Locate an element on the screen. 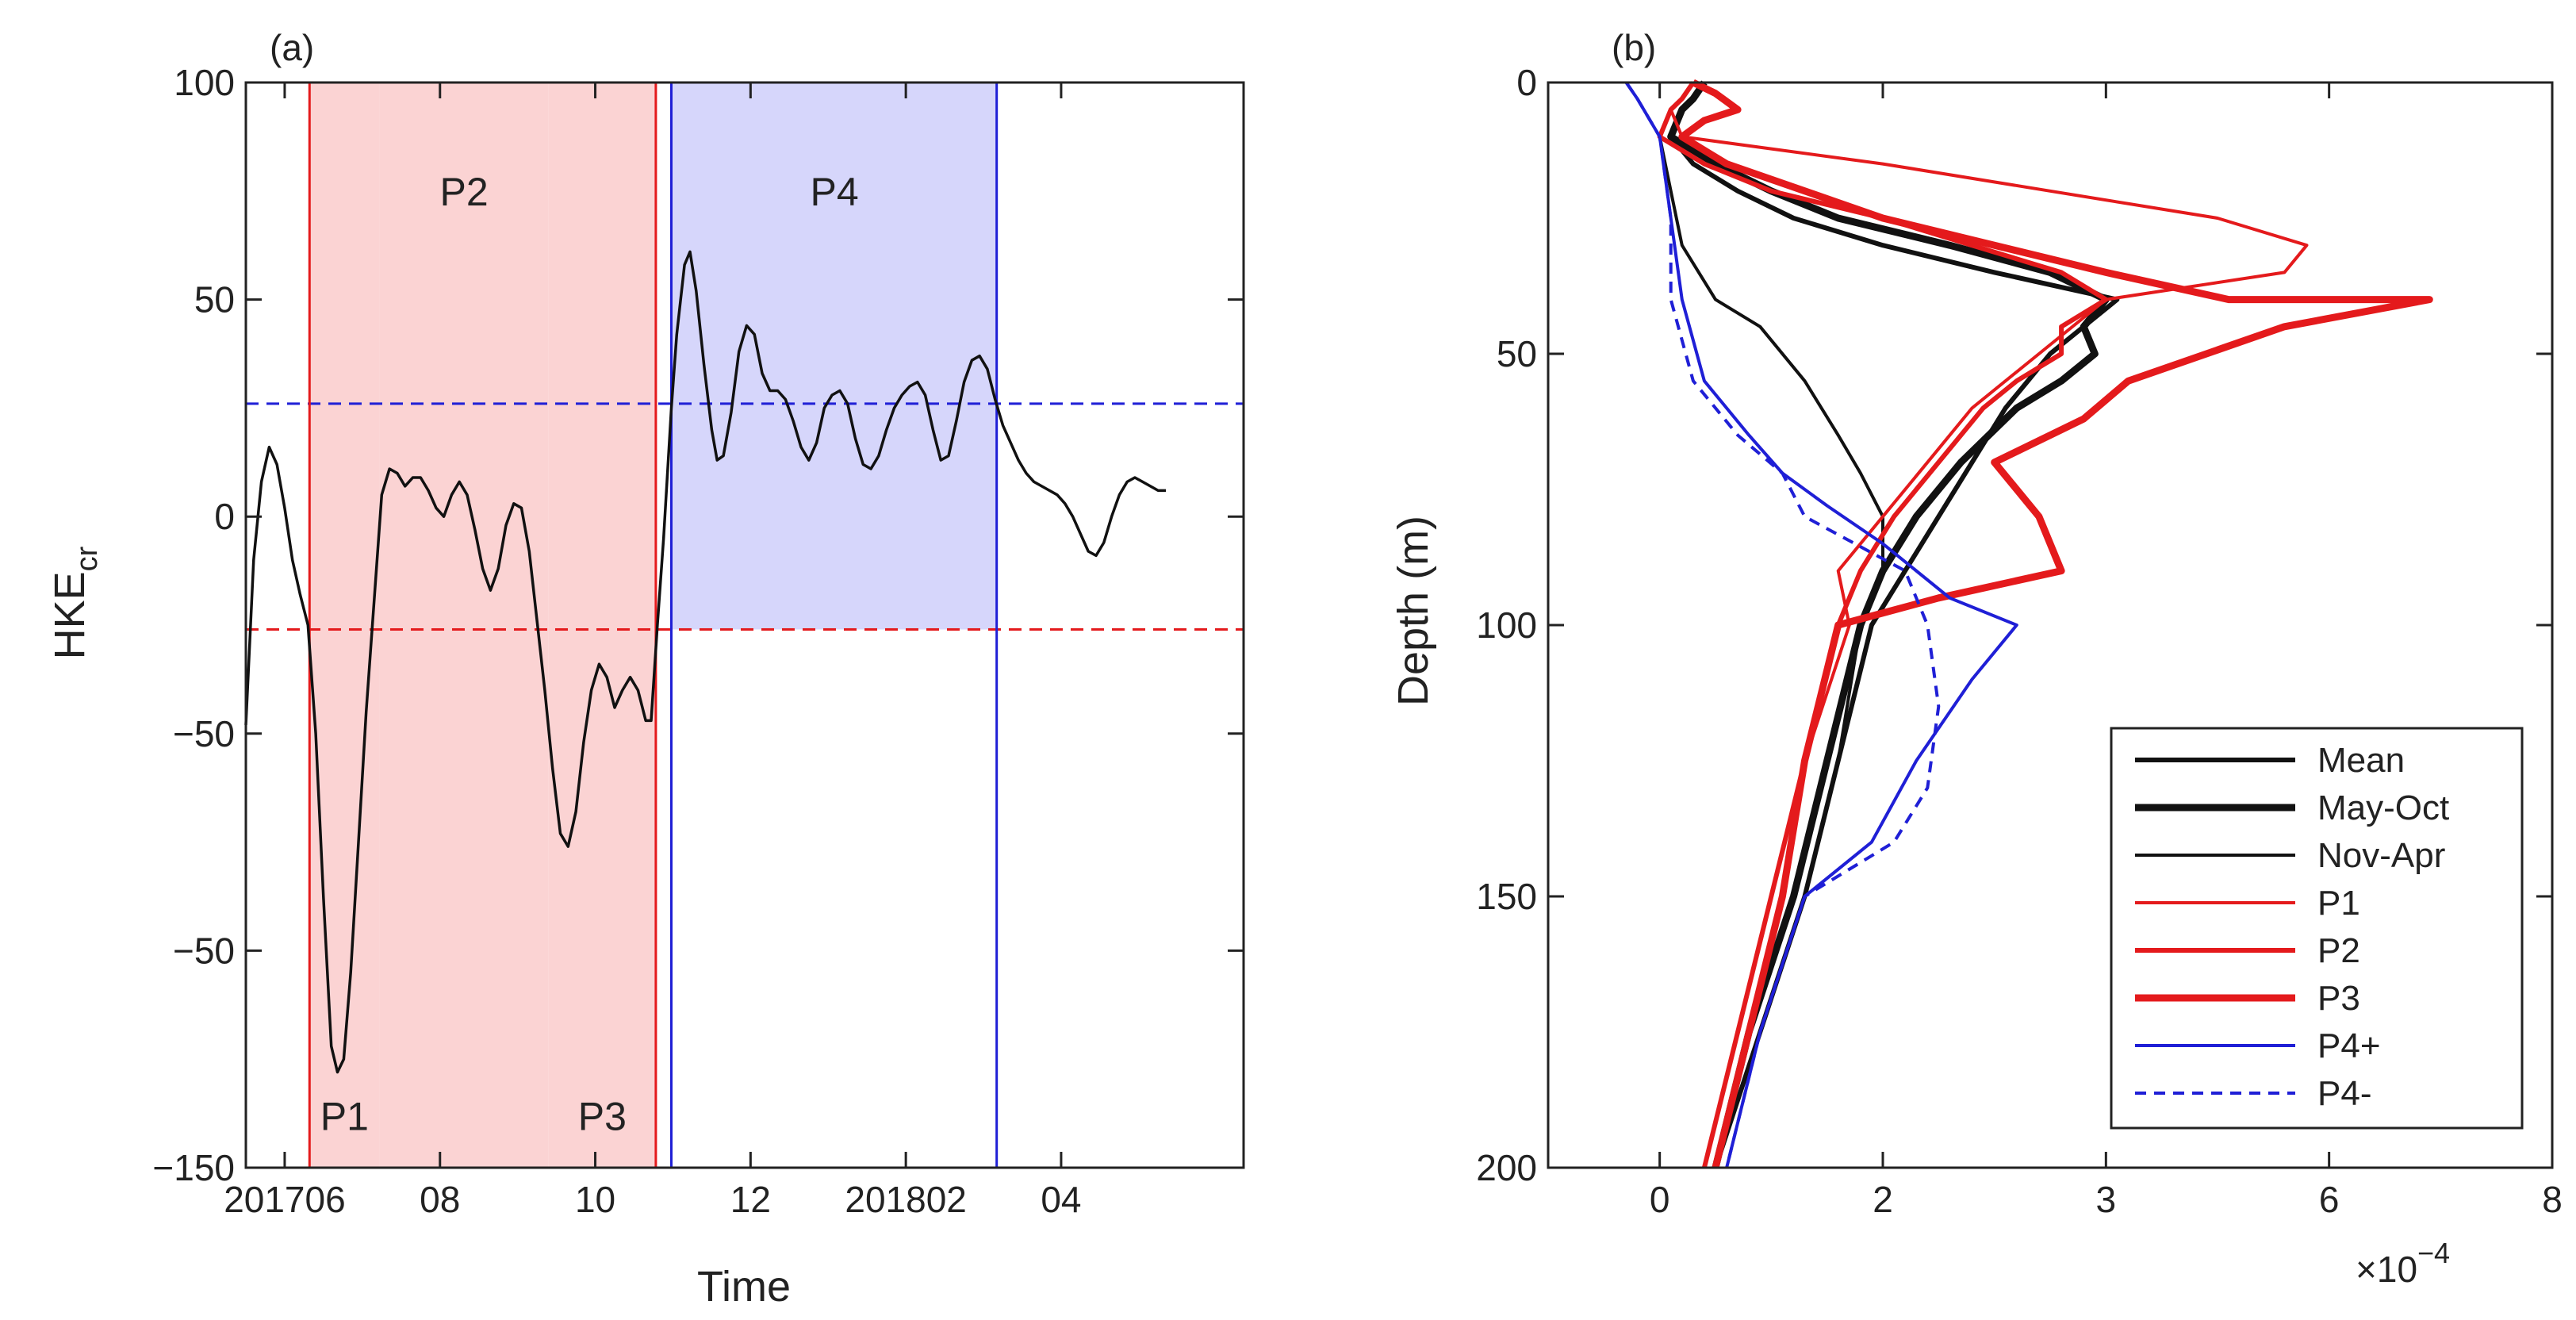 The width and height of the screenshot is (2576, 1320). legend-label: Mean is located at coordinates (2361, 760).